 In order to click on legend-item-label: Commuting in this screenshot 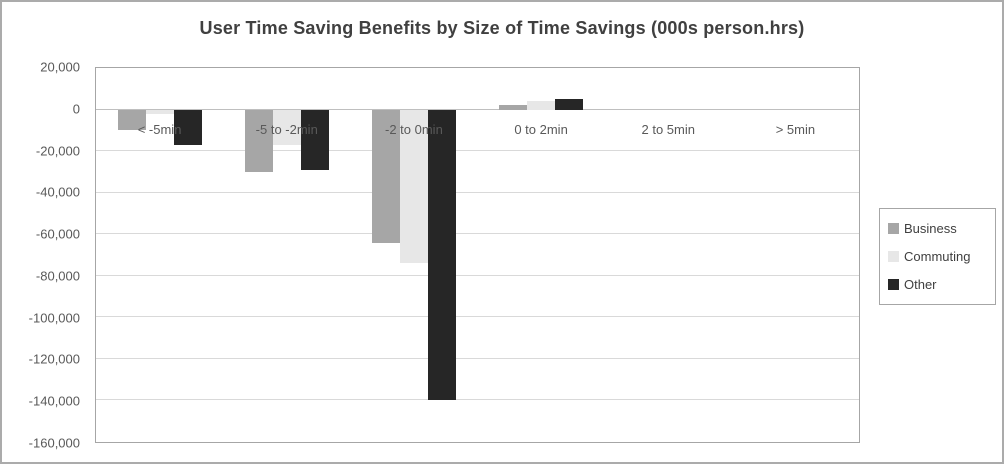, I will do `click(937, 256)`.